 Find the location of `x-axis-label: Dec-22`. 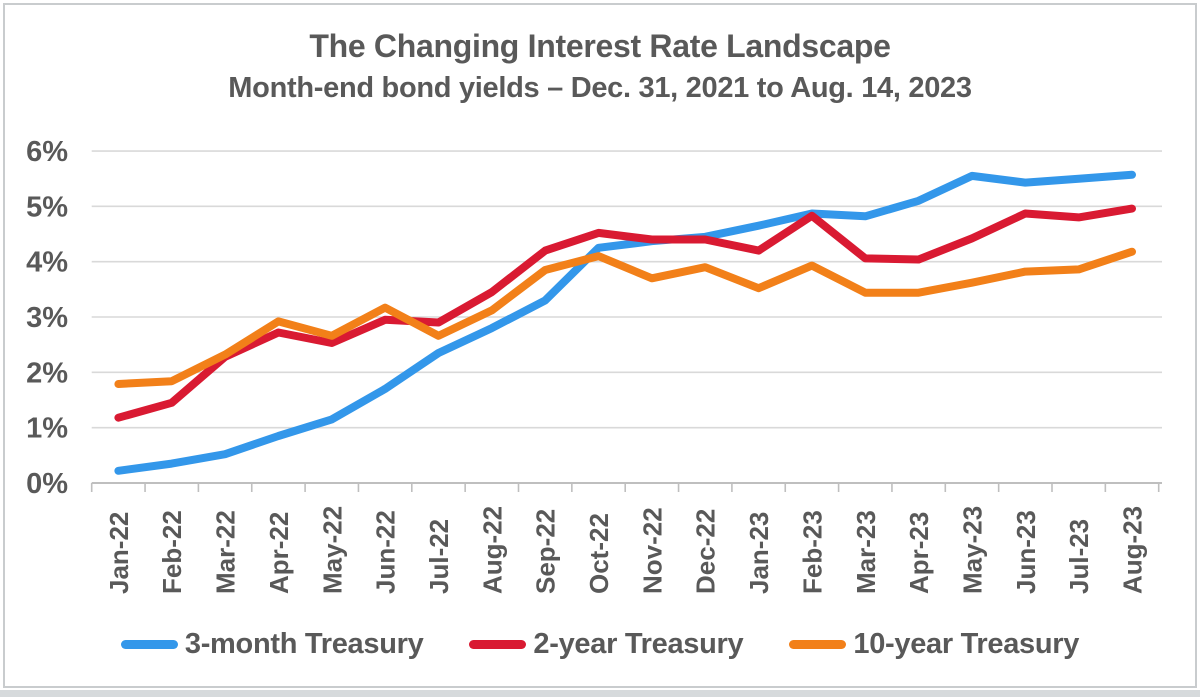

x-axis-label: Dec-22 is located at coordinates (706, 551).